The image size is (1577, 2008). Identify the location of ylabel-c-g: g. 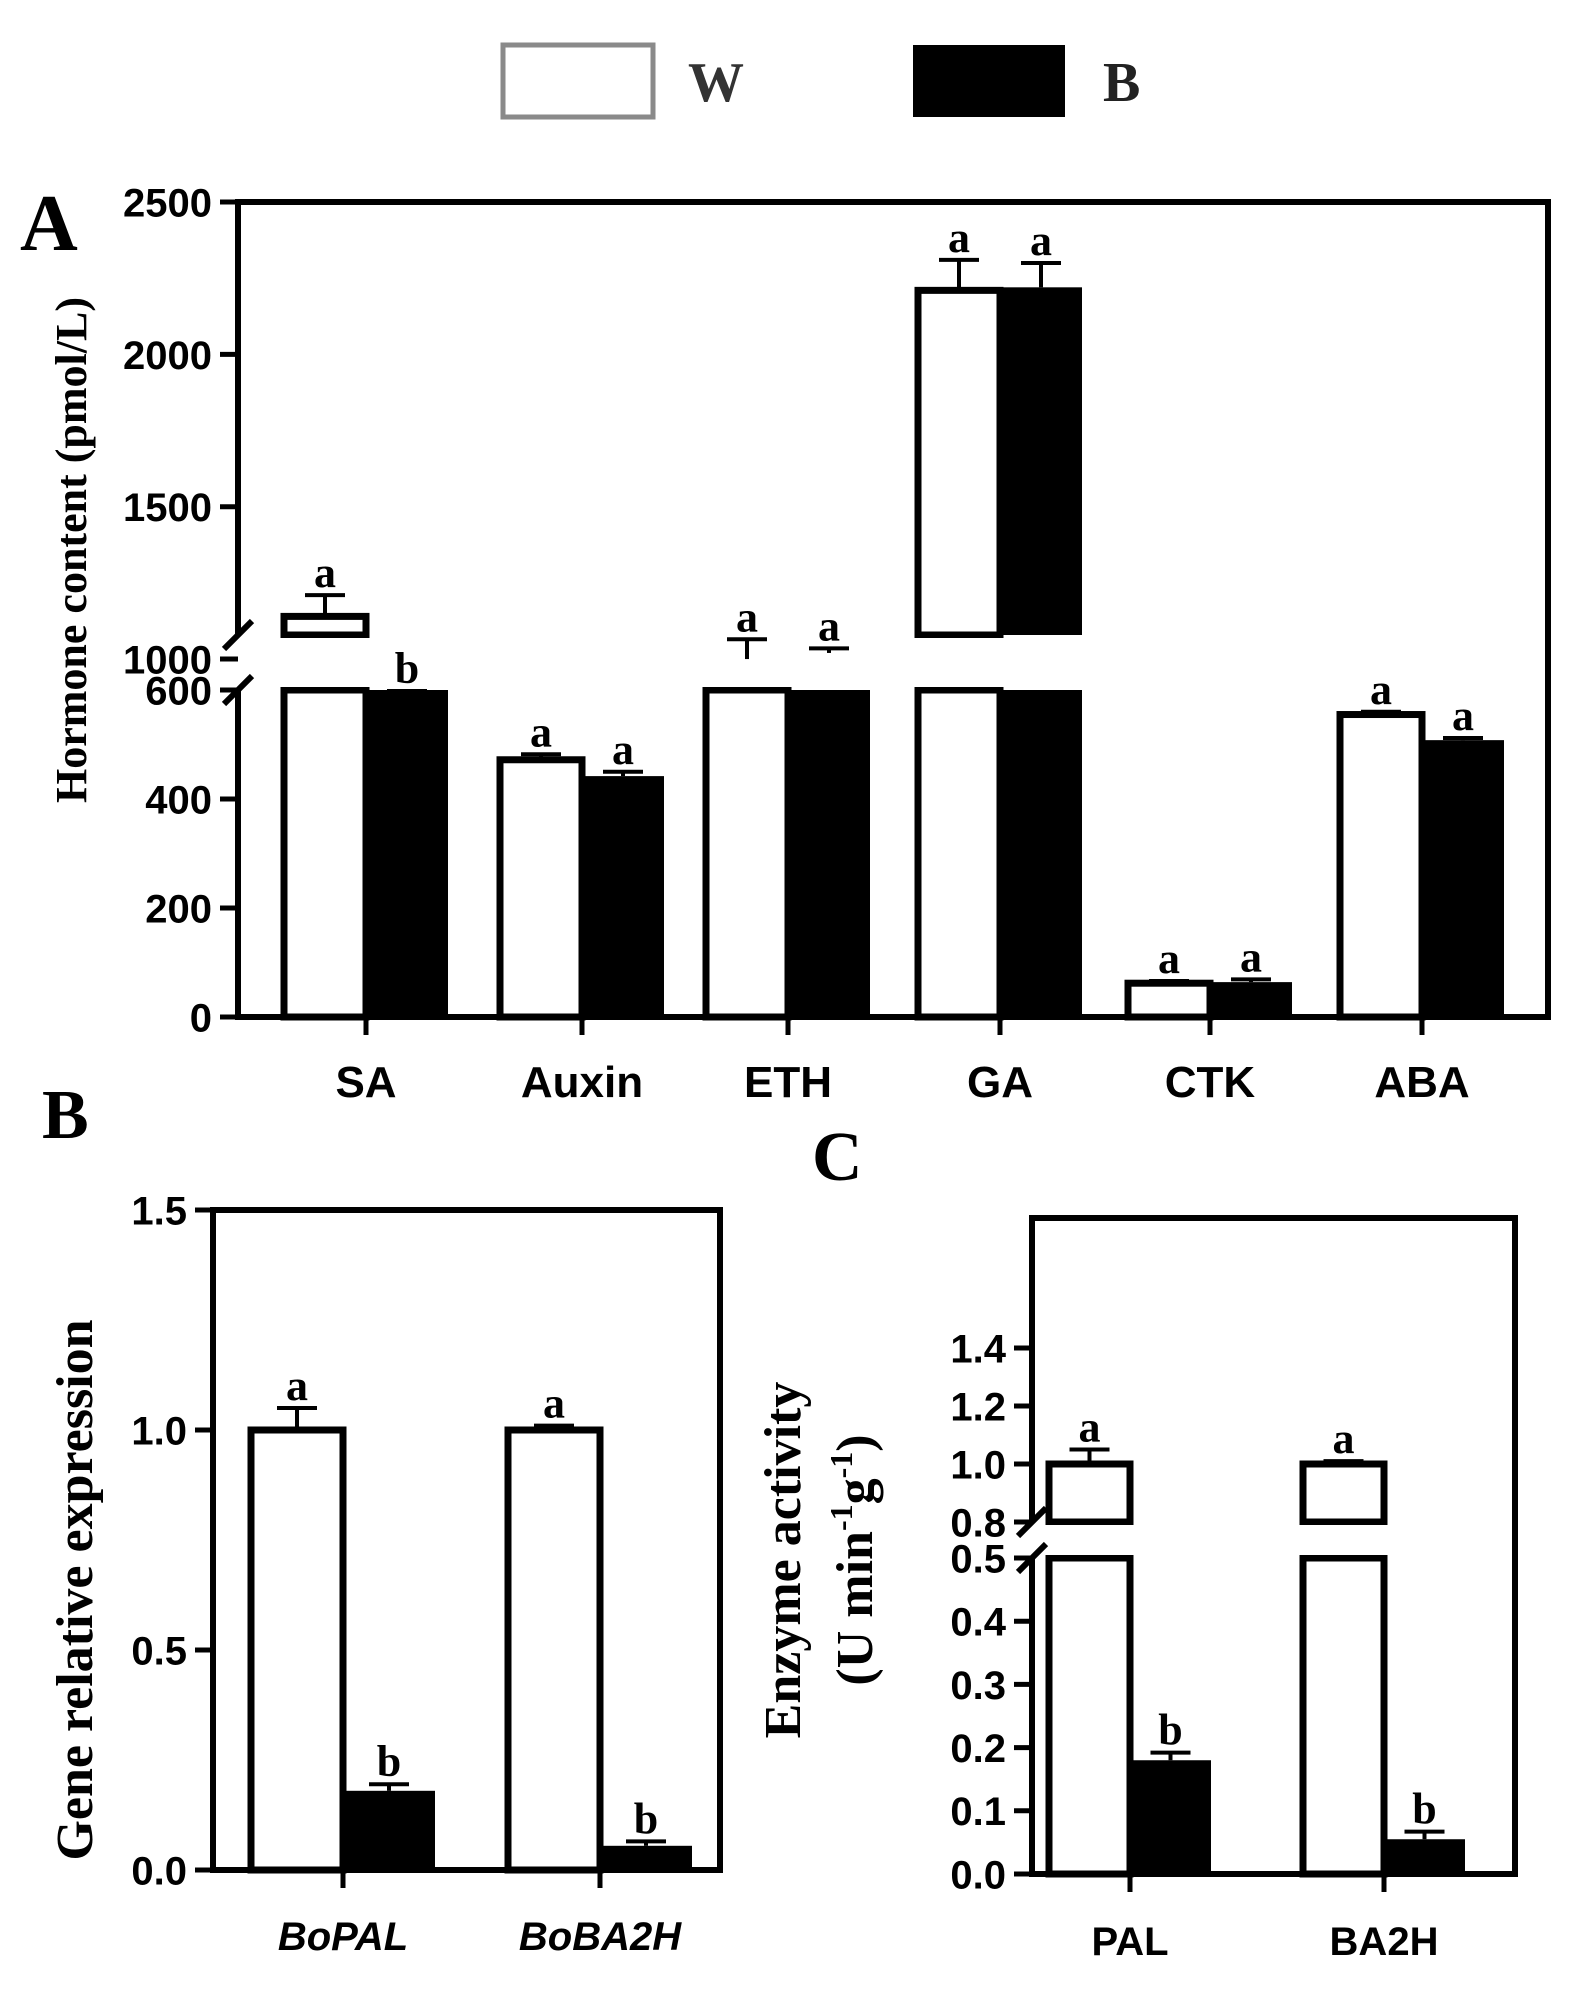
(855, 1491).